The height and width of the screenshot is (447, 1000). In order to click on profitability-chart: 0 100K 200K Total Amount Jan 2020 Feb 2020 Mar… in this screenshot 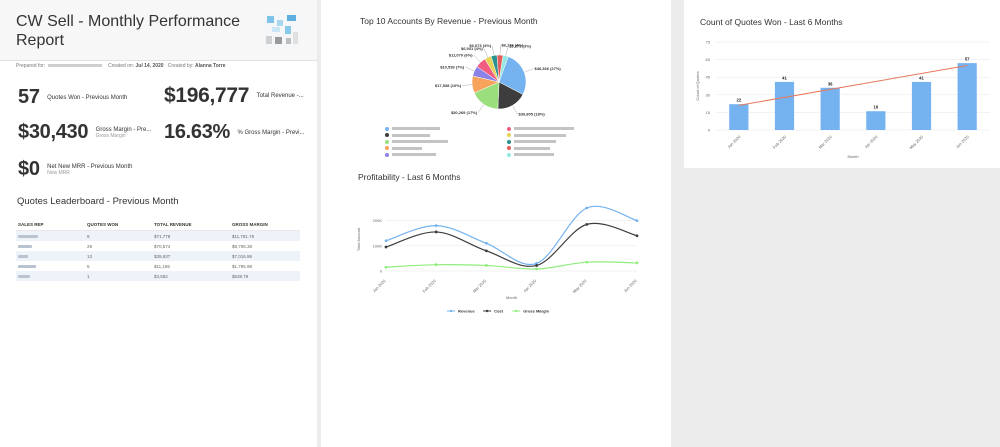, I will do `click(497, 259)`.